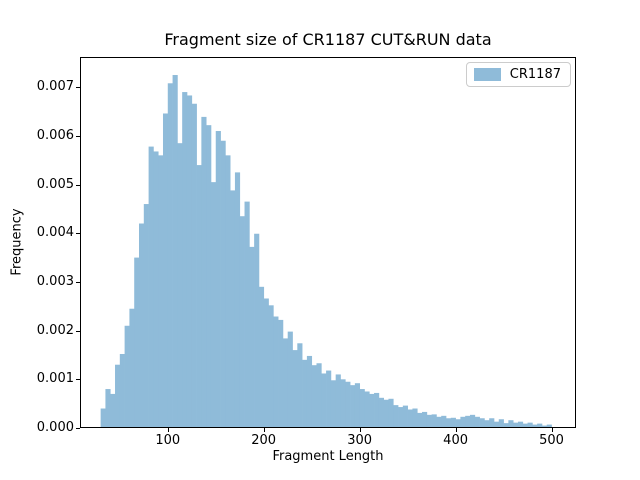  What do you see at coordinates (55, 330) in the screenshot?
I see `y-tick-label: 0.002` at bounding box center [55, 330].